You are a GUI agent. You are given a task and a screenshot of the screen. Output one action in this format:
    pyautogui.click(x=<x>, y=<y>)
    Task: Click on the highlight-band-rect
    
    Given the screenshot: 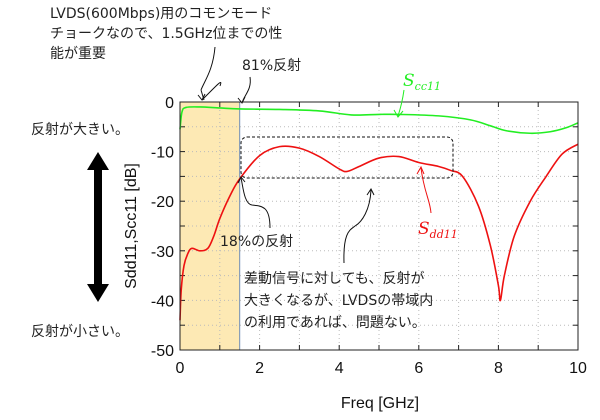 What is the action you would take?
    pyautogui.click(x=210, y=226)
    